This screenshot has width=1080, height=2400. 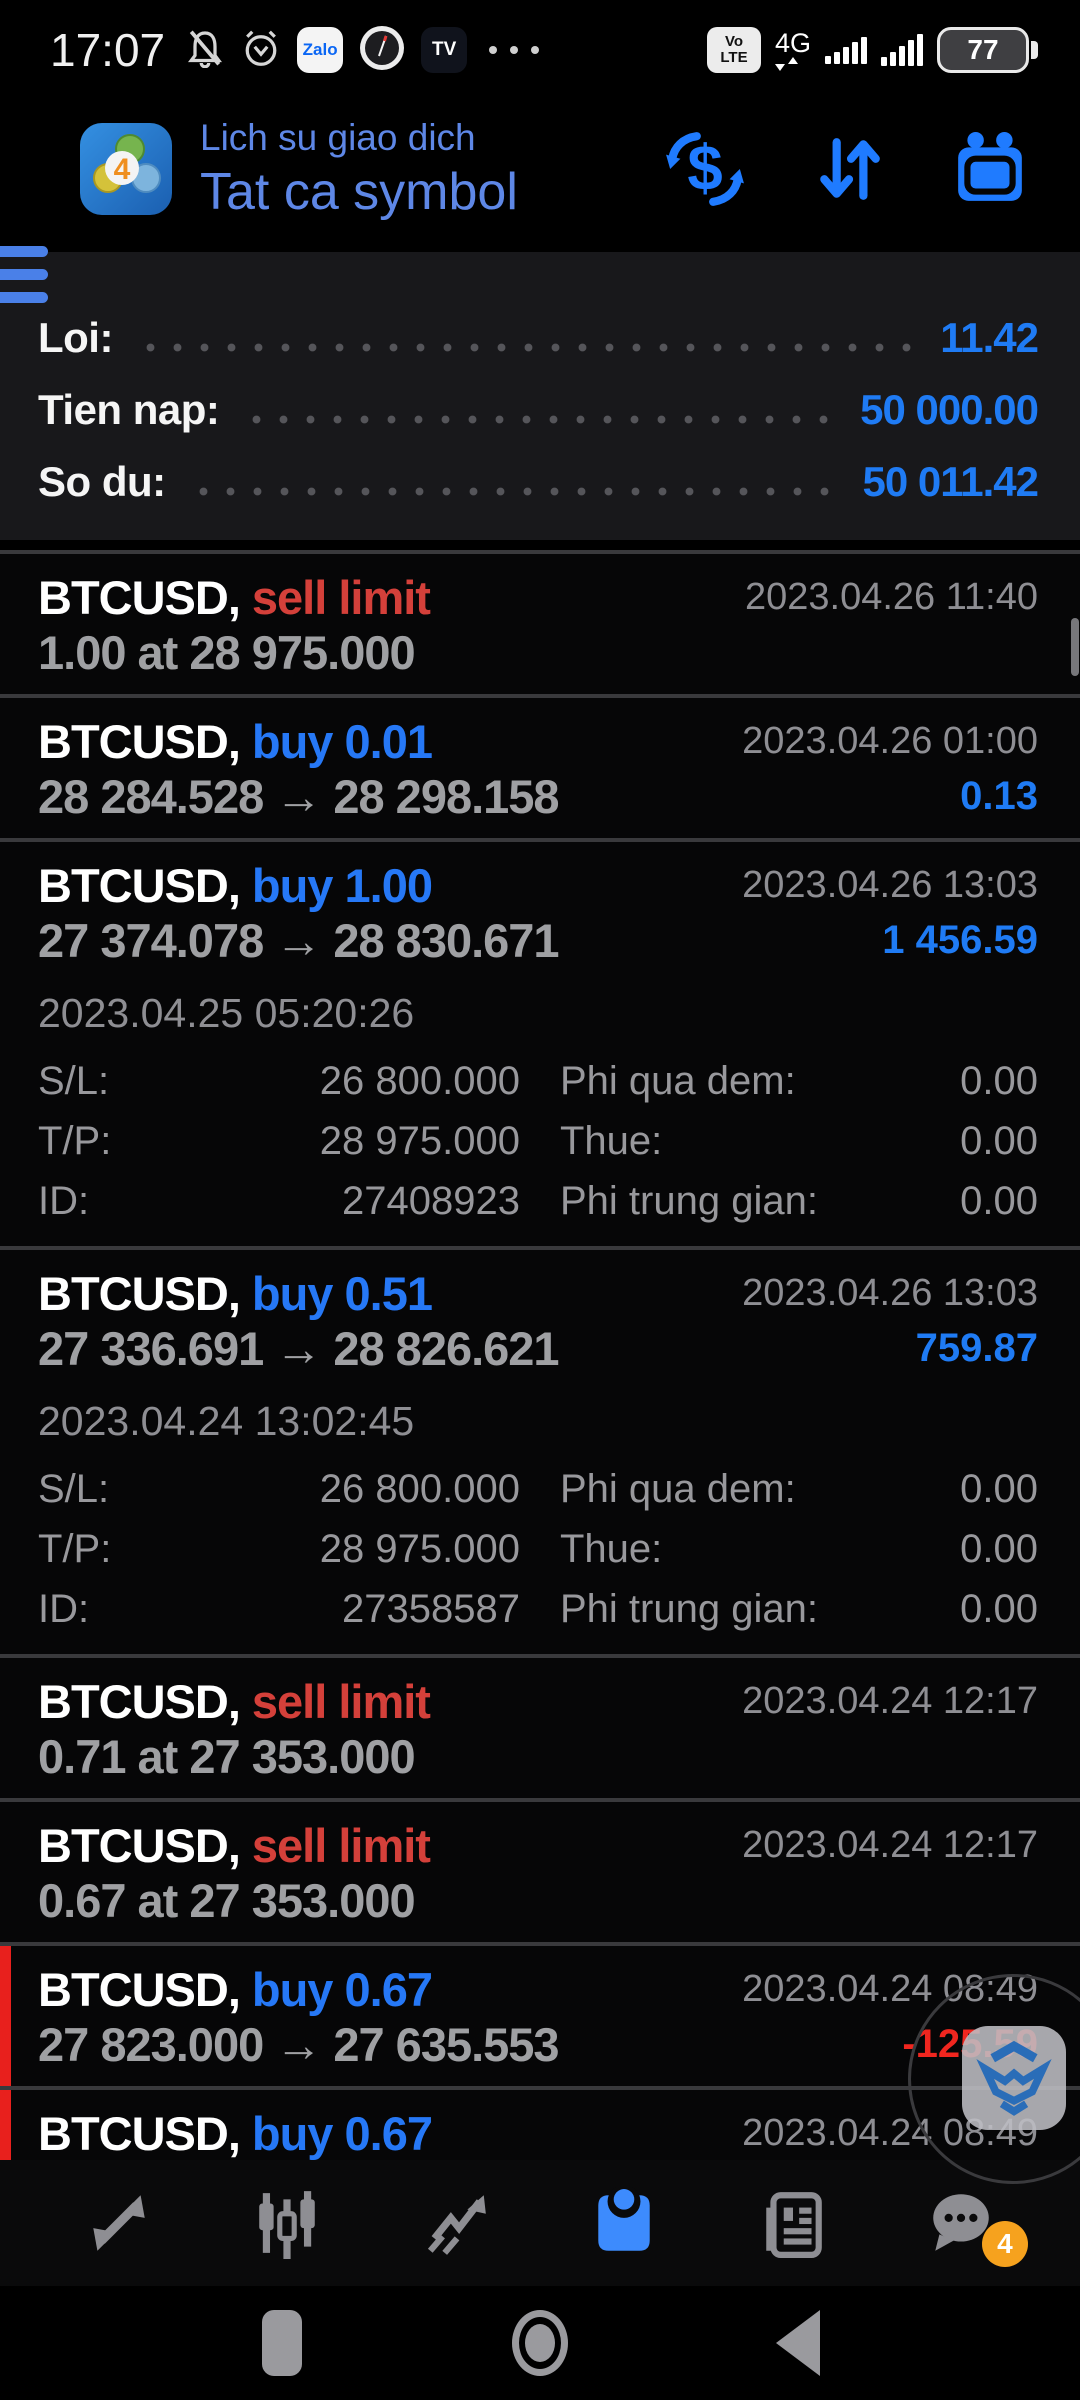 What do you see at coordinates (342, 885) in the screenshot?
I see `trade-action: buy 1.00` at bounding box center [342, 885].